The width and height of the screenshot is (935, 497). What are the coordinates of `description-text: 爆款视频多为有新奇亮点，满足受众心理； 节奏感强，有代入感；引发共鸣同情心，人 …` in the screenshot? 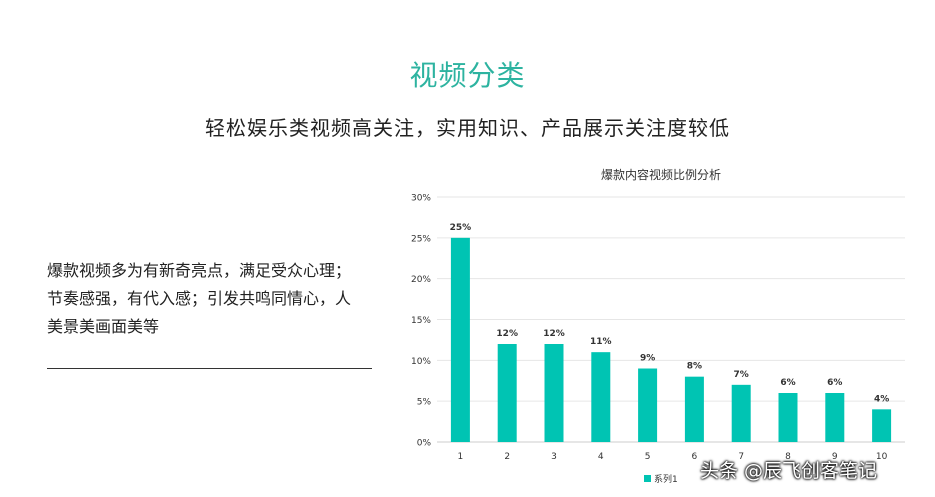 It's located at (212, 299).